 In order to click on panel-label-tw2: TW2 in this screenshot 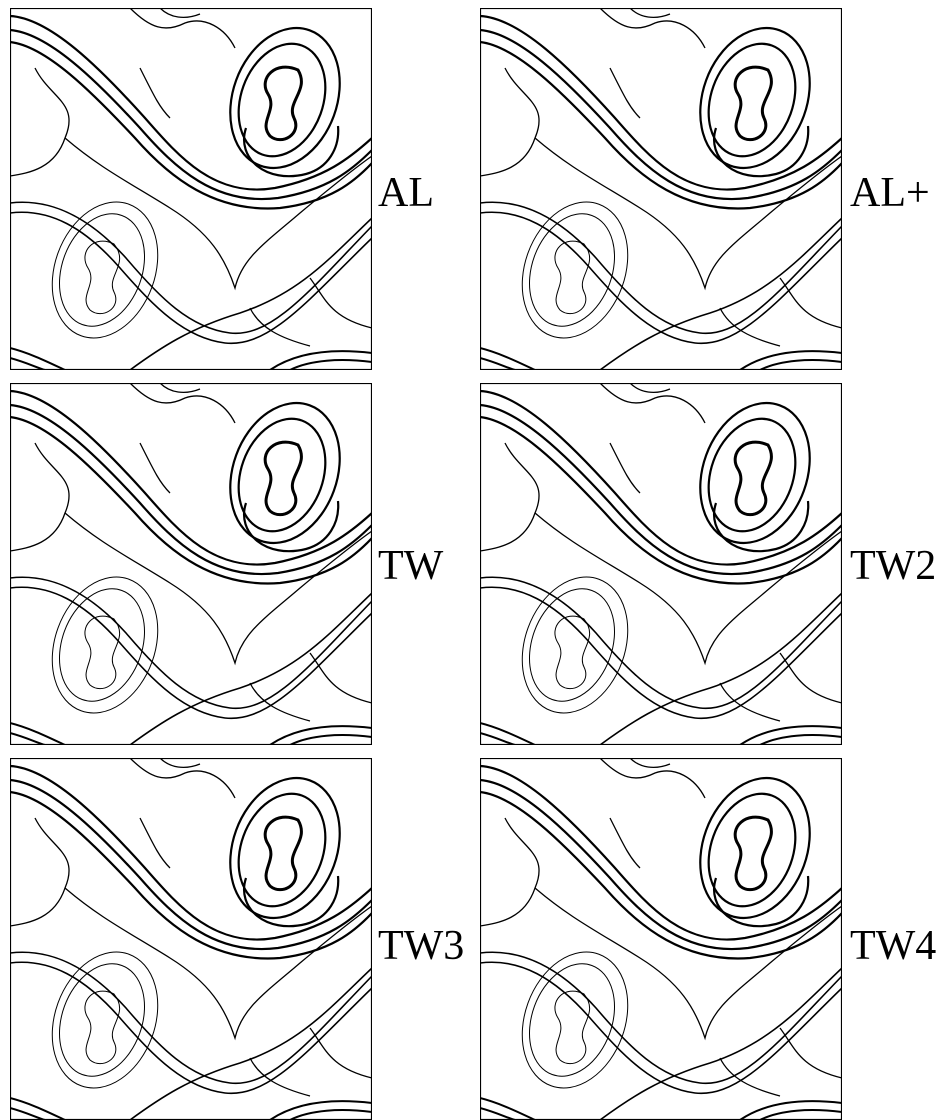, I will do `click(893, 566)`.